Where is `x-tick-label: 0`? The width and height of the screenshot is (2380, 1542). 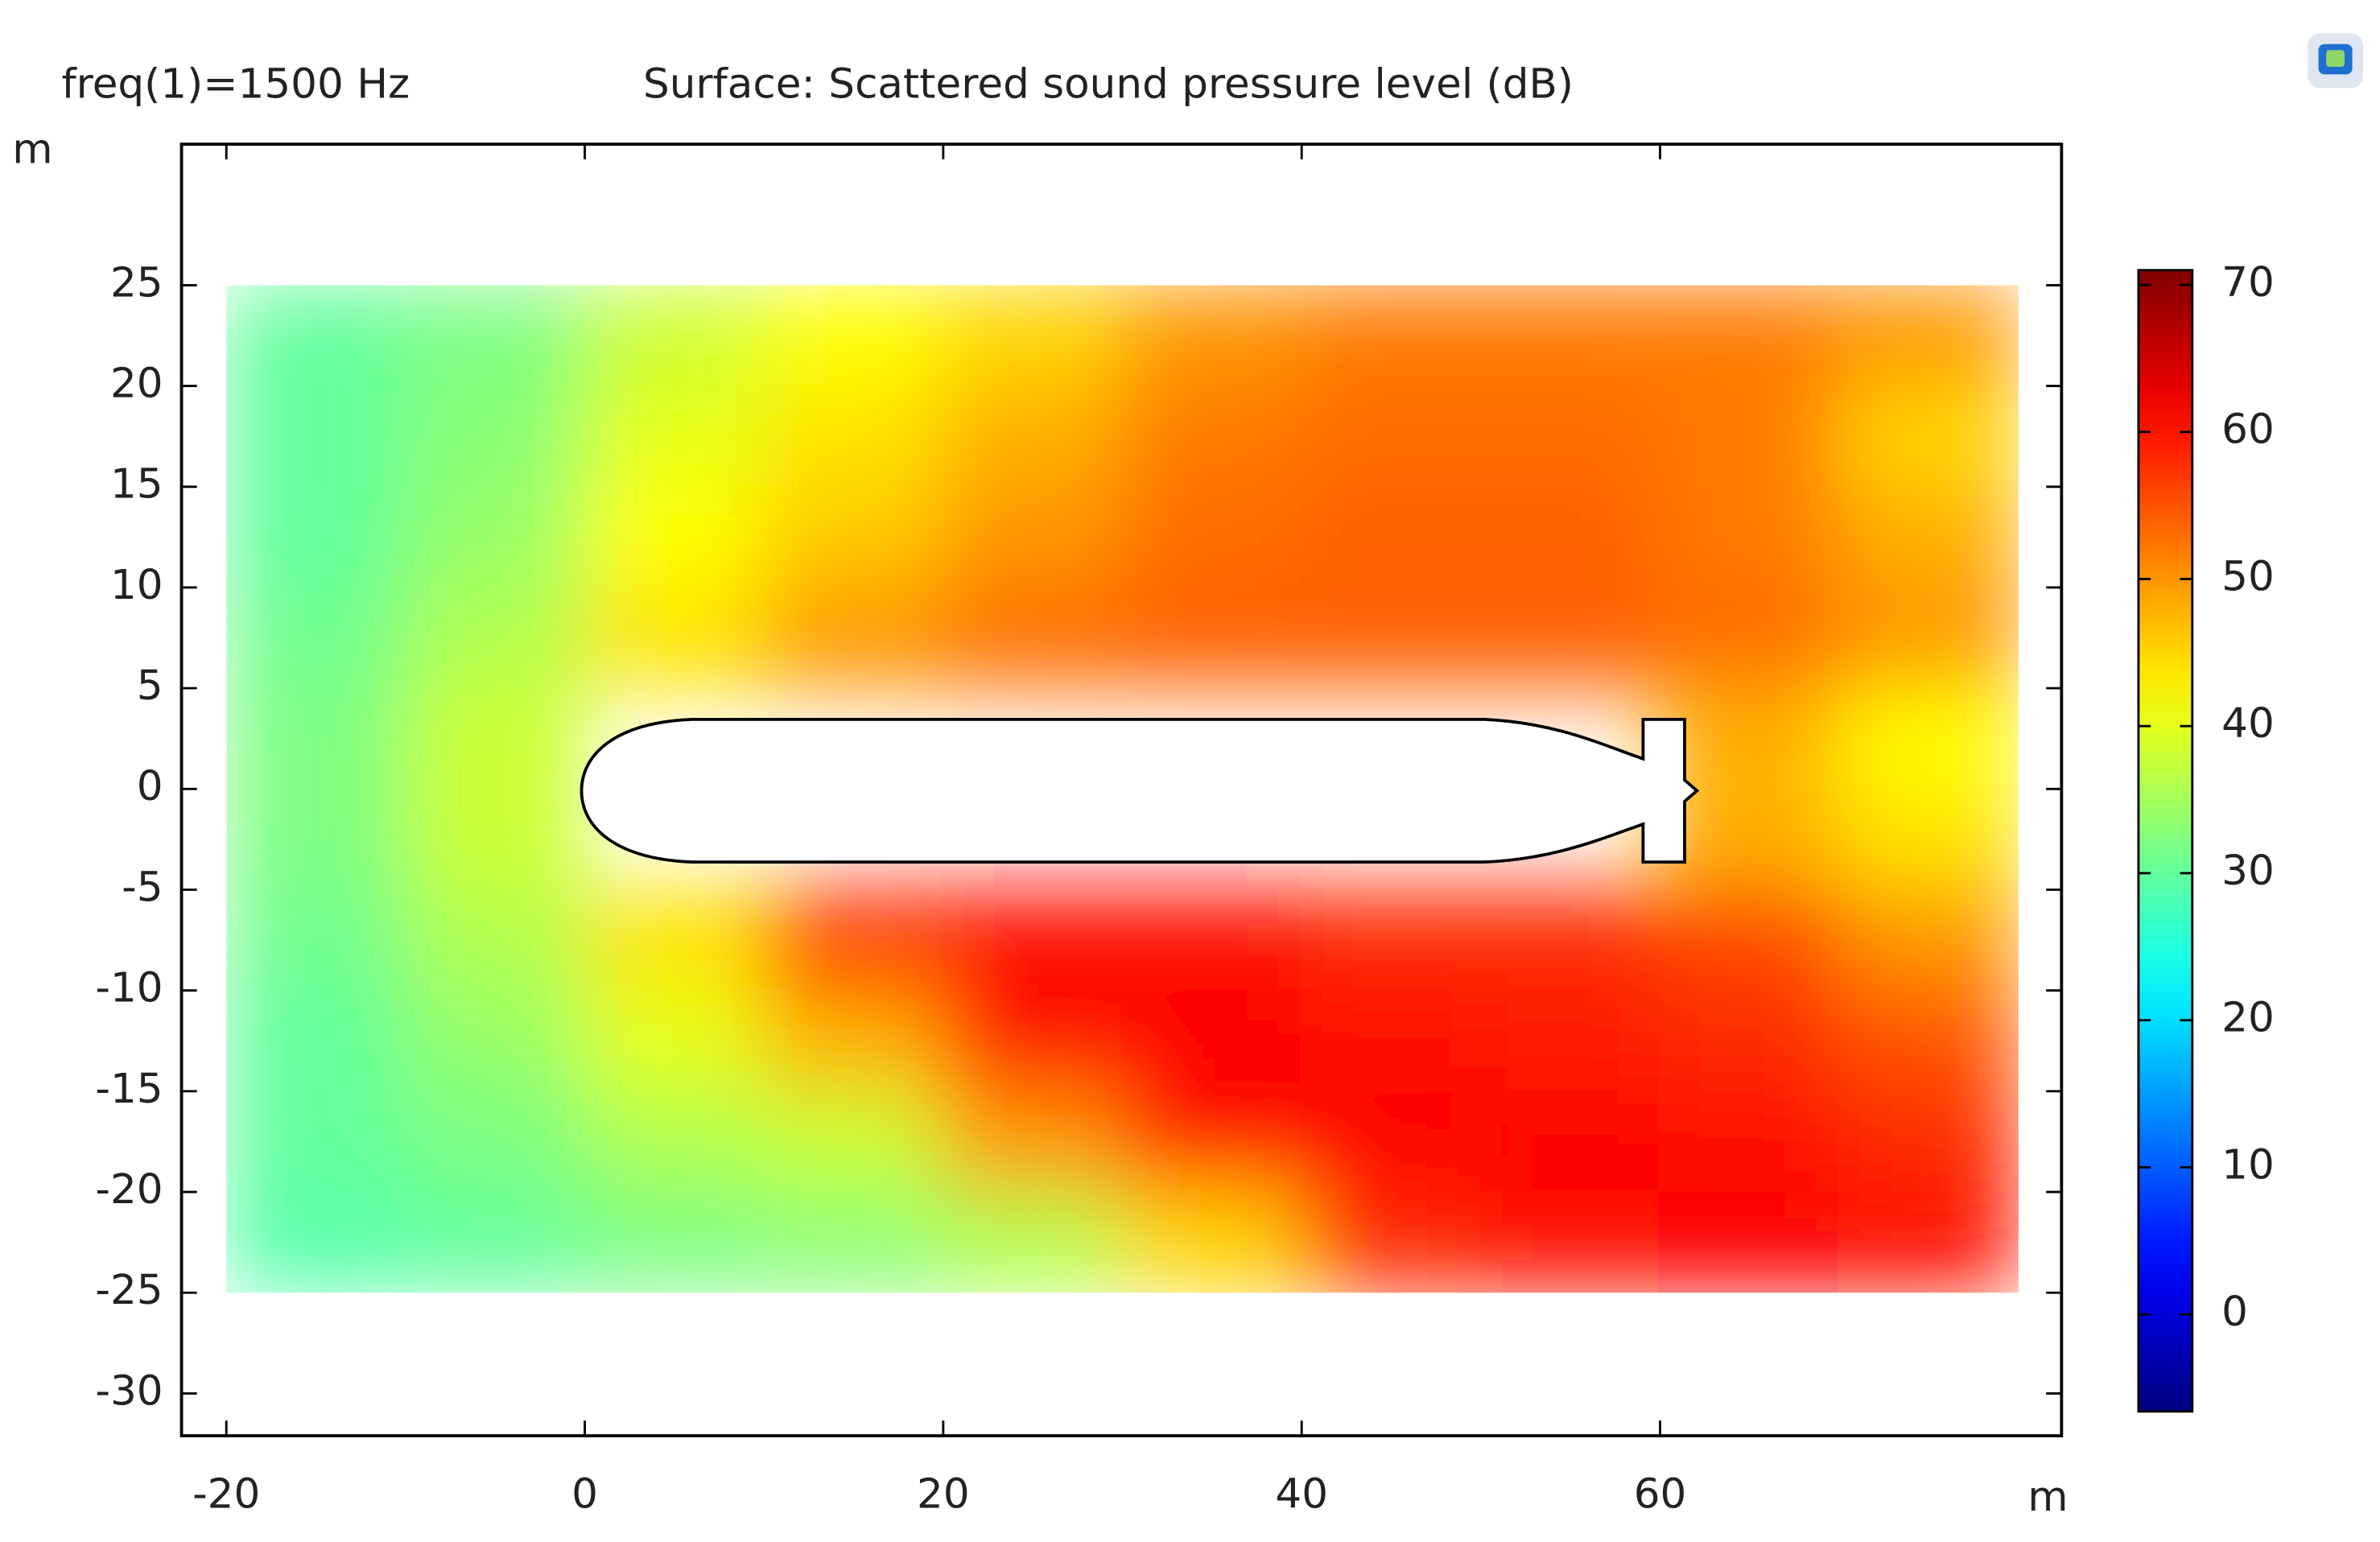
x-tick-label: 0 is located at coordinates (584, 1494).